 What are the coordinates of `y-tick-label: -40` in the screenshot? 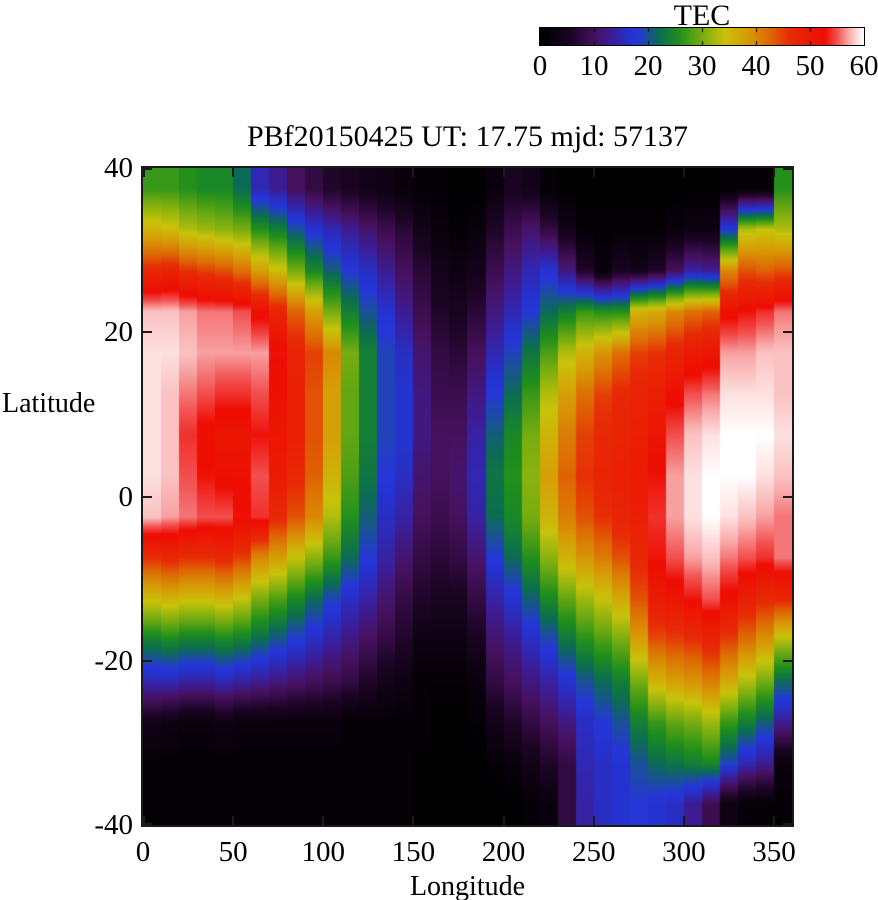 It's located at (113, 825).